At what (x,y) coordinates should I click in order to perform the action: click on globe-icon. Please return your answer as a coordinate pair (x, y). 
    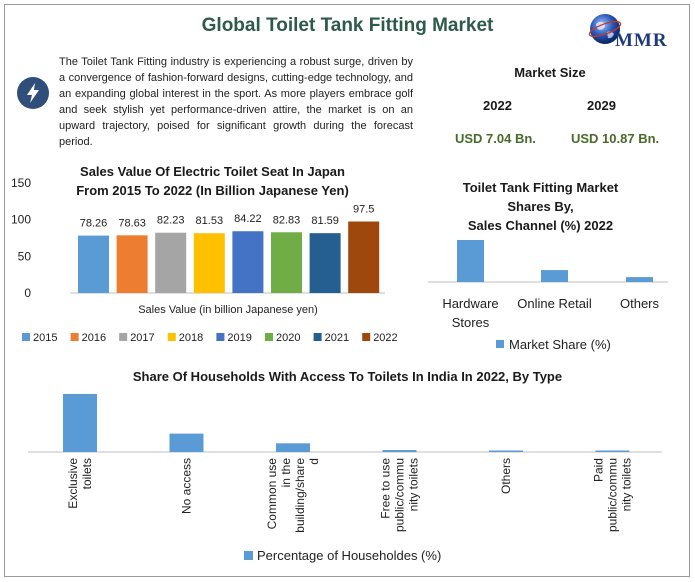
    Looking at the image, I should click on (605, 29).